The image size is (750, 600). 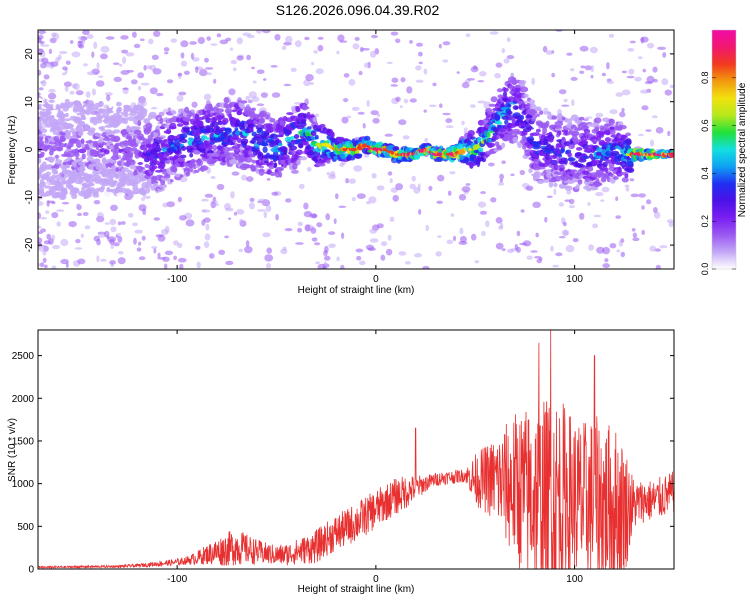 What do you see at coordinates (705, 125) in the screenshot?
I see `colorbar-tick-label: 0.6` at bounding box center [705, 125].